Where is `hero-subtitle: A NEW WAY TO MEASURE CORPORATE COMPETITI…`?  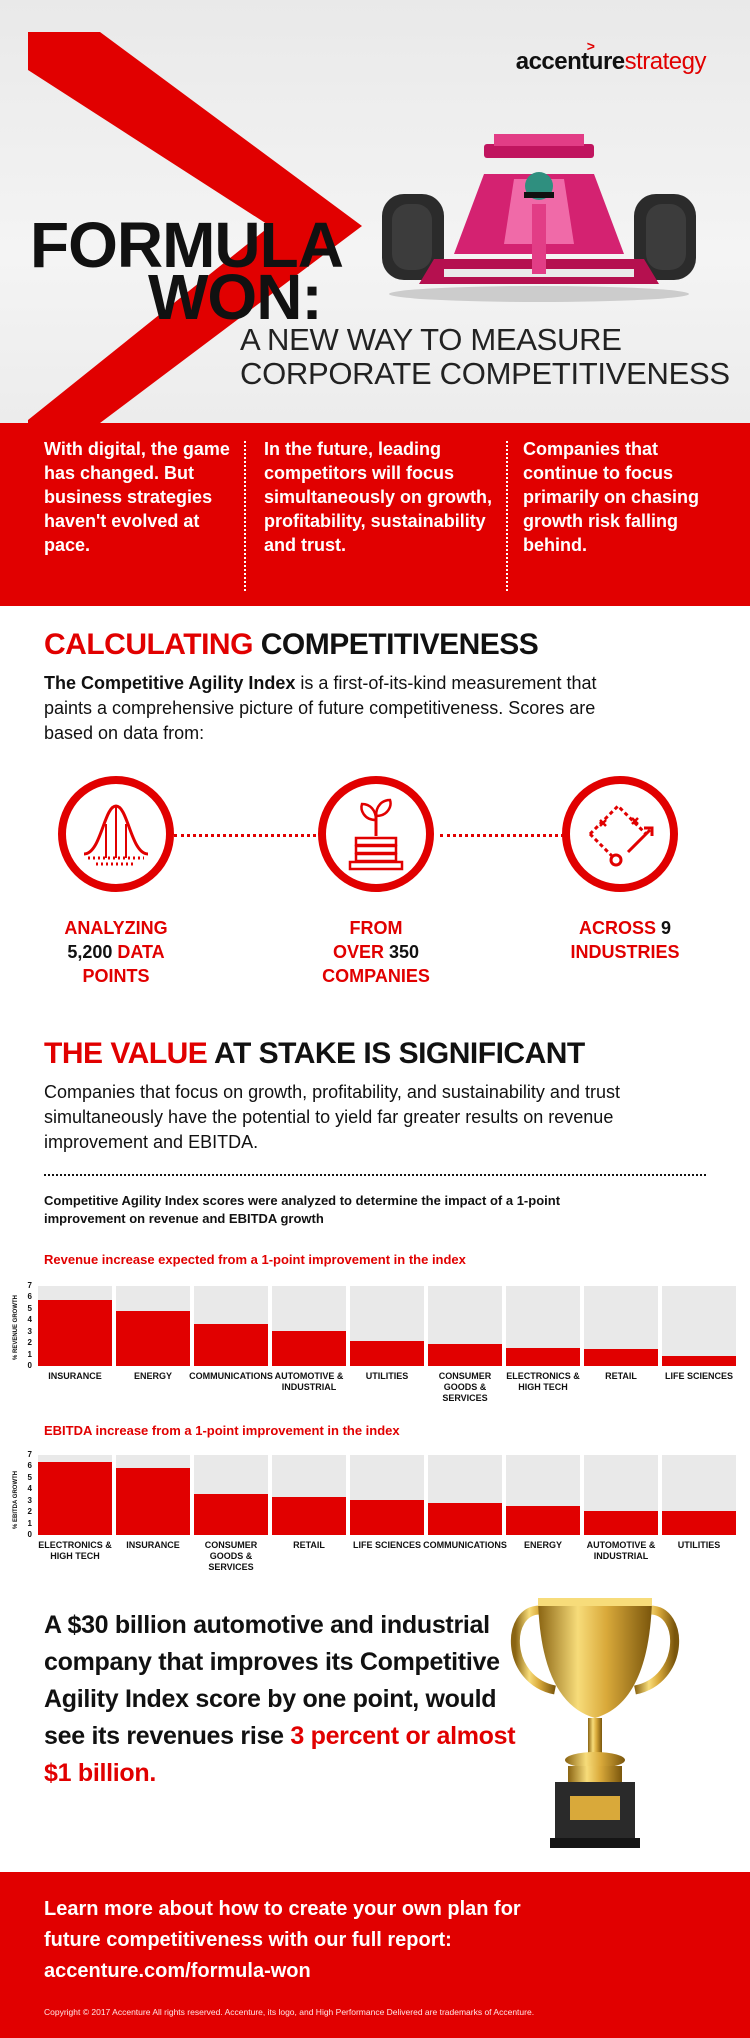
hero-subtitle: A NEW WAY TO MEASURE CORPORATE COMPETITI… is located at coordinates (485, 356).